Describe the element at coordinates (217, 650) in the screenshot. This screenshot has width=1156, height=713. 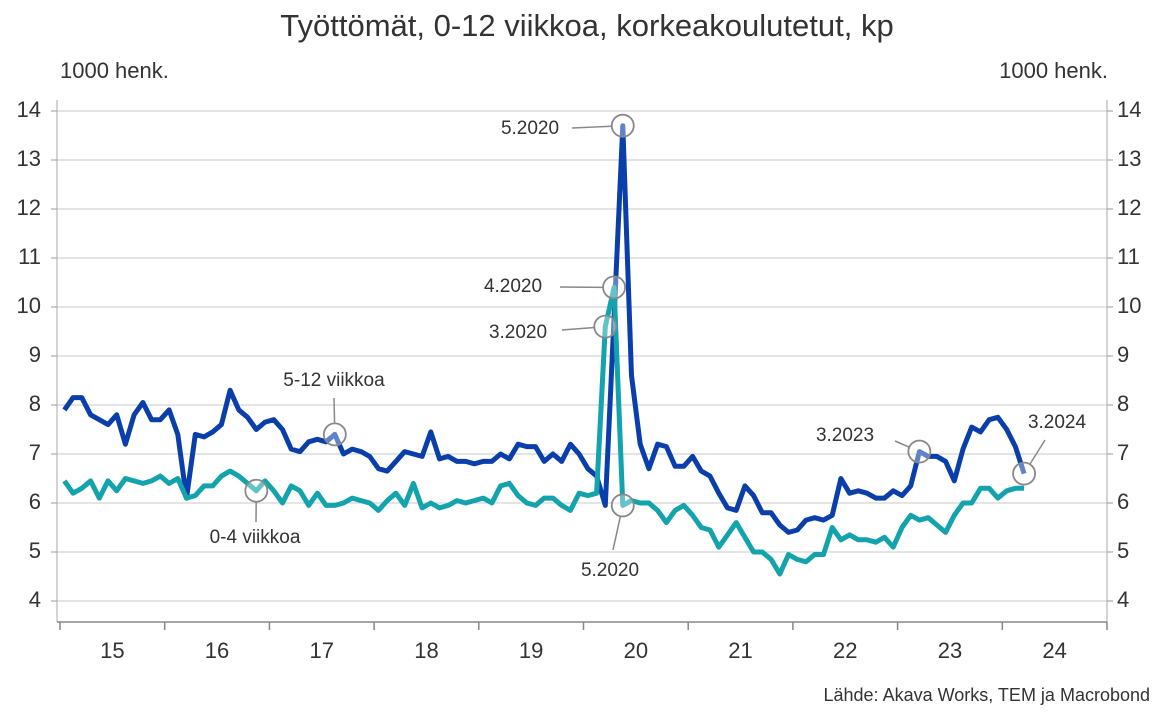
I see `x-tick-label: 16` at that location.